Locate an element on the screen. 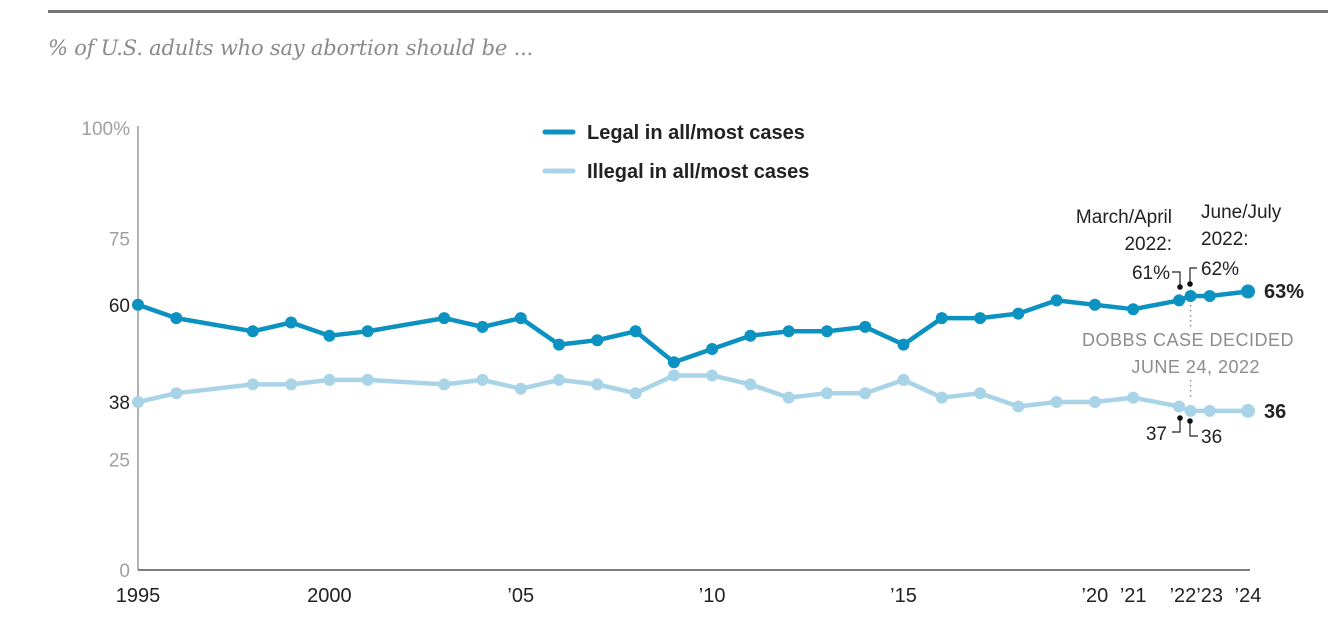 The image size is (1340, 628). annotation-illegal-mar: 37 is located at coordinates (1156, 434).